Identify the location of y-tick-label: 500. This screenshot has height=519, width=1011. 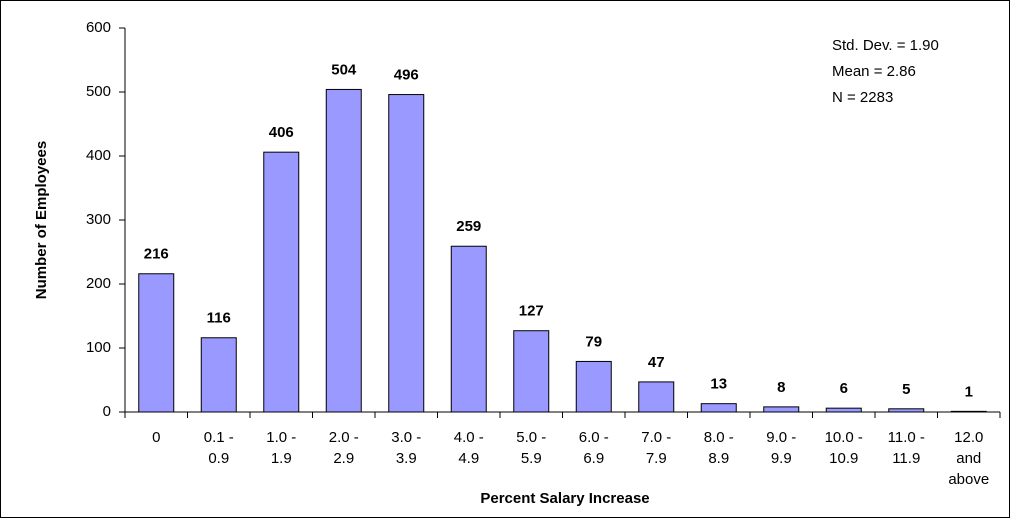
(98, 91).